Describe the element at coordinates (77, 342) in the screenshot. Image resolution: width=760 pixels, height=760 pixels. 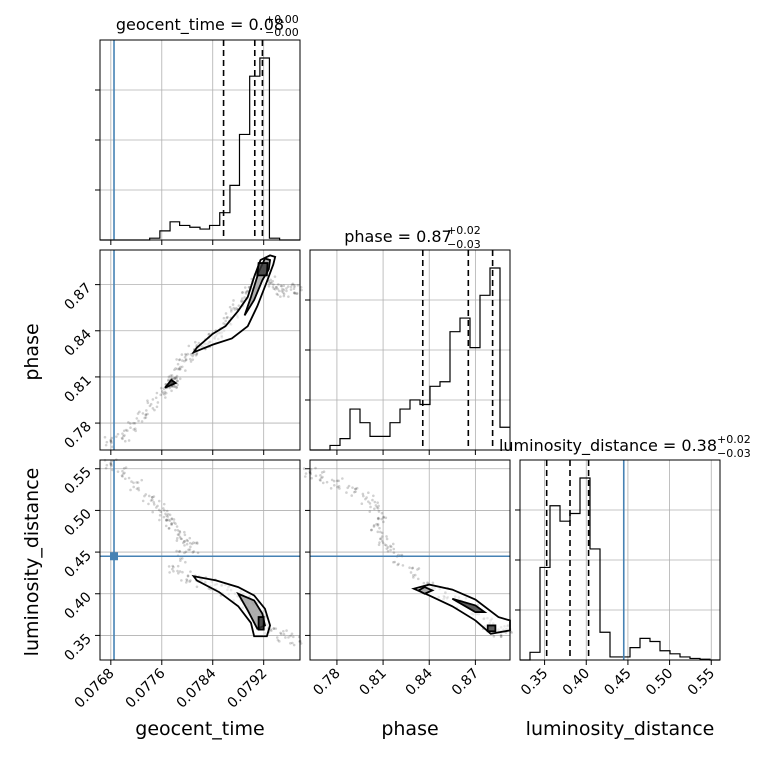
I see `tick-label-y: 0.84` at that location.